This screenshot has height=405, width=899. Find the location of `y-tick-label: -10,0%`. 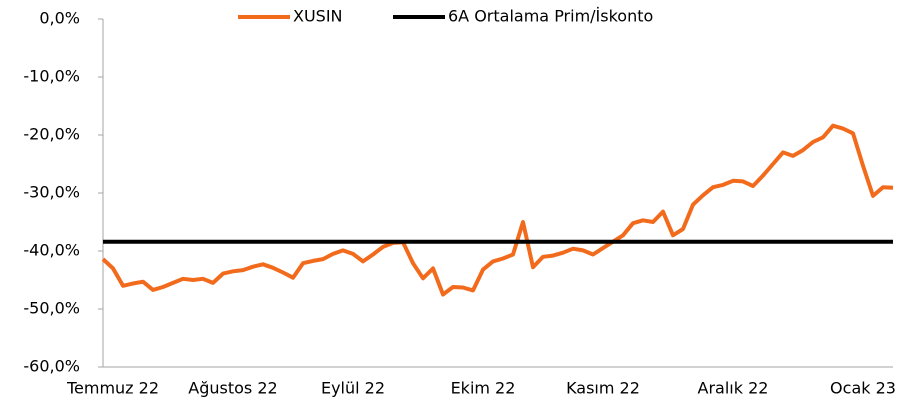

y-tick-label: -10,0% is located at coordinates (51, 76).